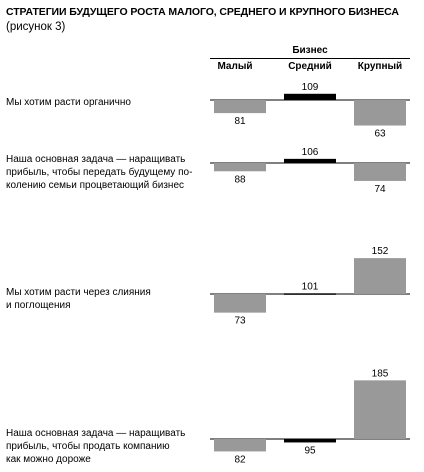  What do you see at coordinates (88, 446) in the screenshot?
I see `row-label-line: прибыль, чтобы продать компанию` at bounding box center [88, 446].